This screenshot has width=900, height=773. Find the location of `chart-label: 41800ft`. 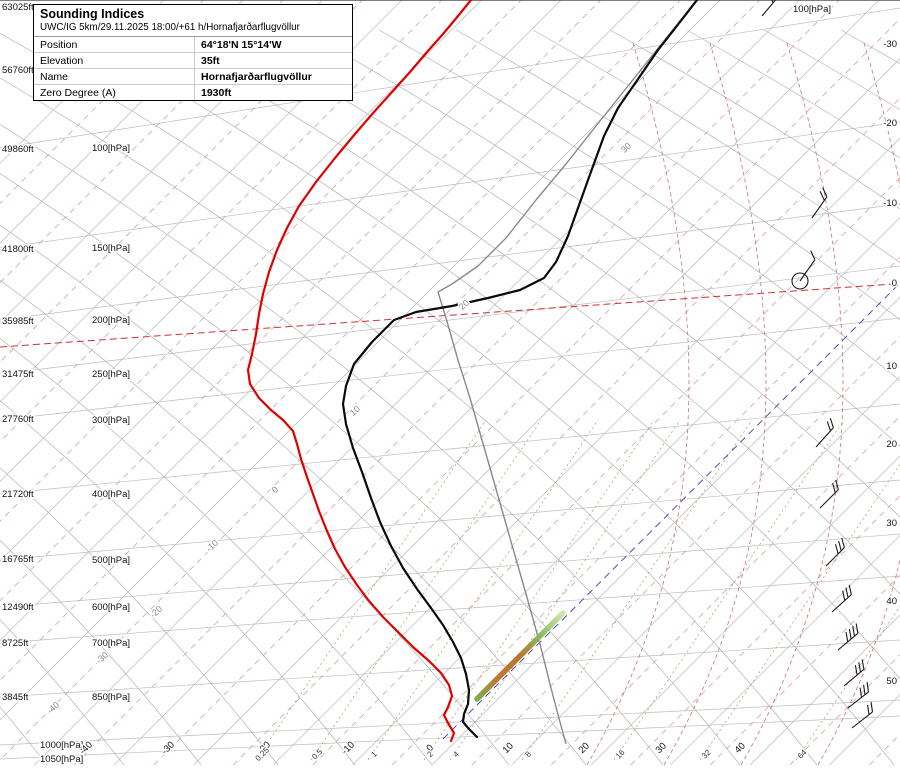

chart-label: 41800ft is located at coordinates (18, 249).